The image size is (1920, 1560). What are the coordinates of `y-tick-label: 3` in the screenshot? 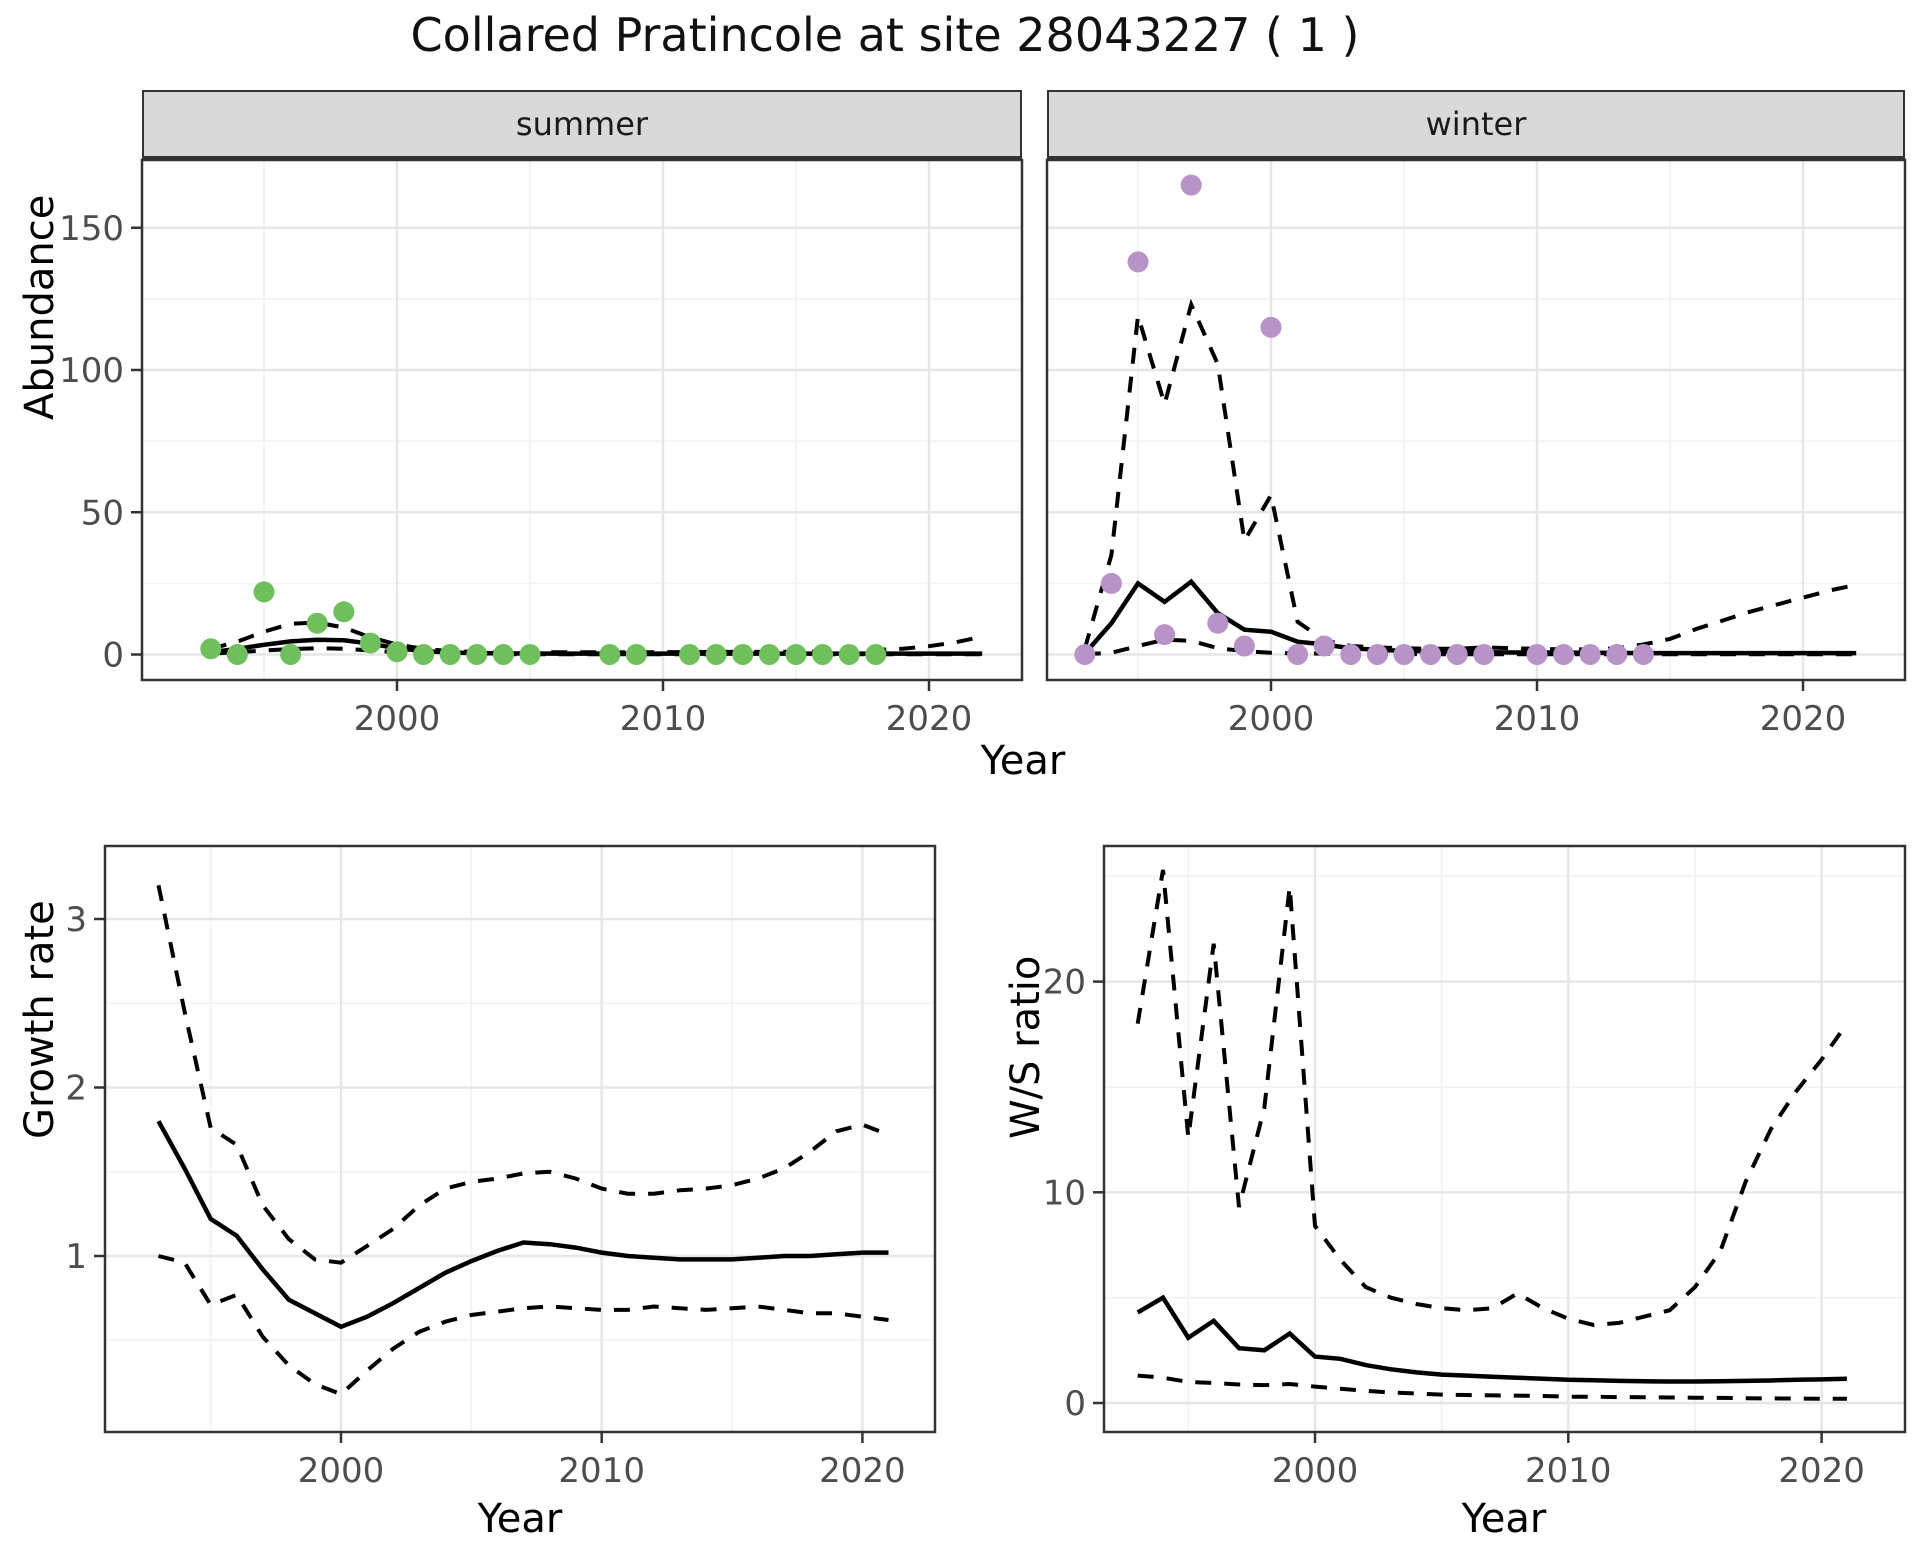 It's located at (76, 920).